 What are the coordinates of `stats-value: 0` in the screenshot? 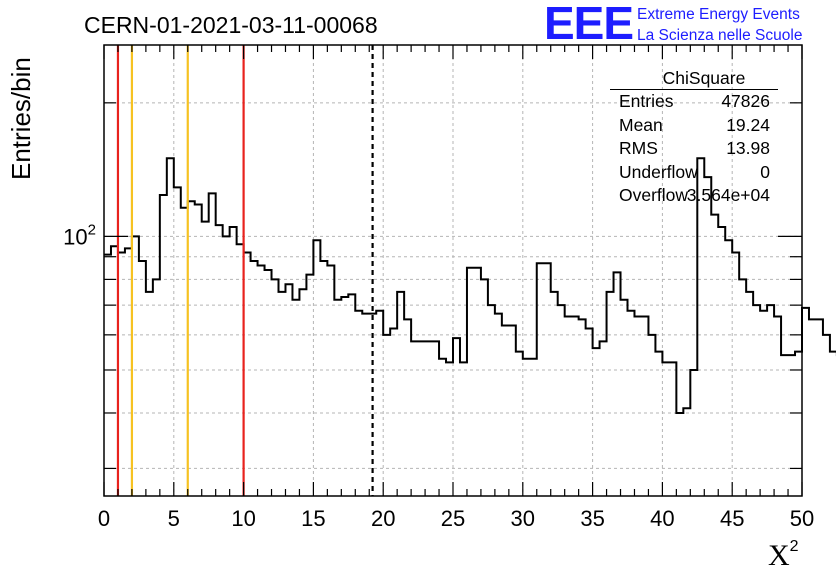 It's located at (765, 171).